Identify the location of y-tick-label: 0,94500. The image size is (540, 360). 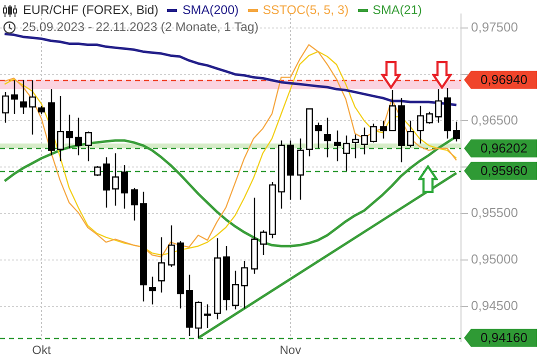
(494, 305).